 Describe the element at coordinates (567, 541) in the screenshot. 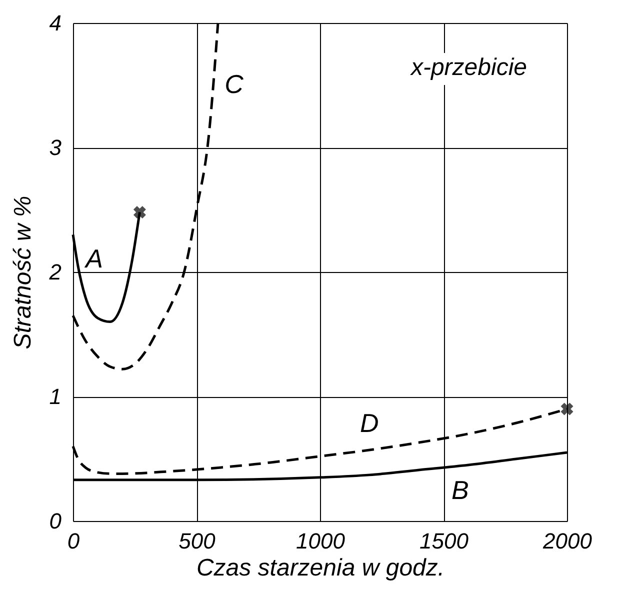

I see `x-tick-label: 2000` at that location.